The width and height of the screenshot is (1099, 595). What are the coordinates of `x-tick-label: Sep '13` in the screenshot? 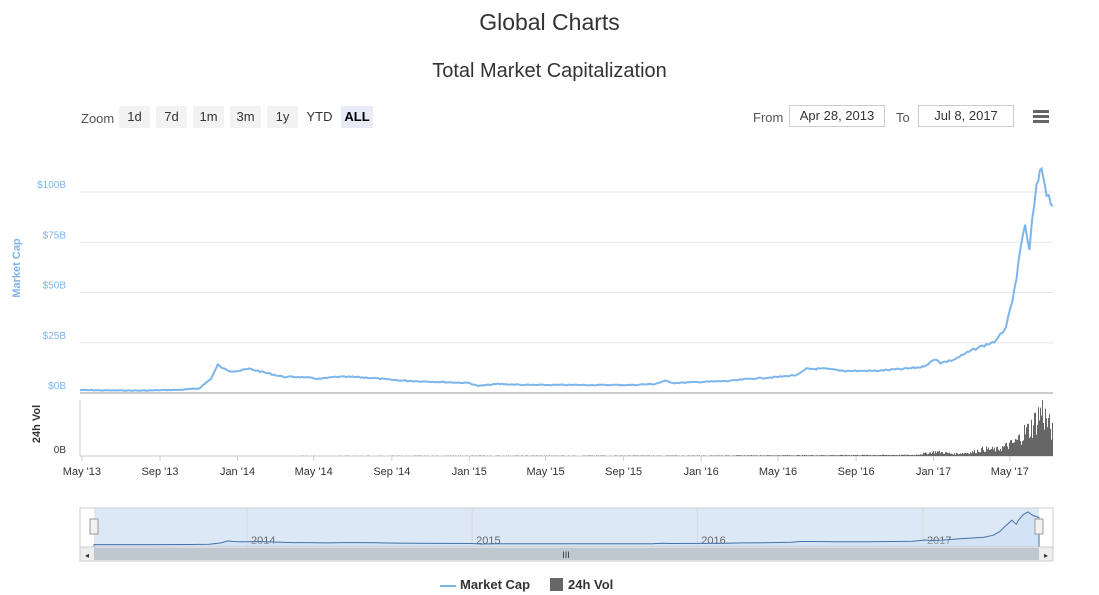 It's located at (160, 472).